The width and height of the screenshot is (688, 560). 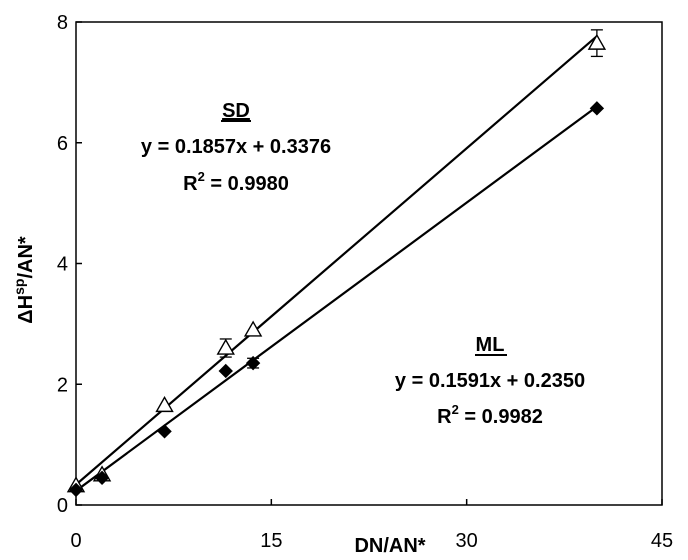 What do you see at coordinates (19, 287) in the screenshot?
I see `y-axis-title-superscript: sp` at bounding box center [19, 287].